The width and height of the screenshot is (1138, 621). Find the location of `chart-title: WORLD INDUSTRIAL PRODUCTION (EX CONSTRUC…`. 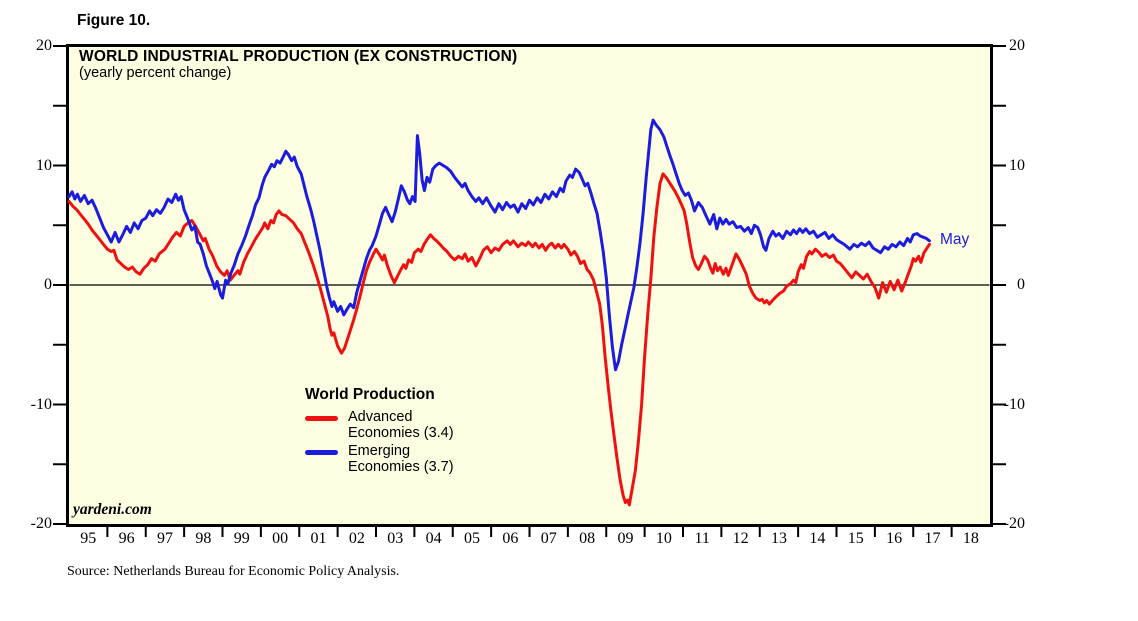

chart-title: WORLD INDUSTRIAL PRODUCTION (EX CONSTRUC… is located at coordinates (298, 56).